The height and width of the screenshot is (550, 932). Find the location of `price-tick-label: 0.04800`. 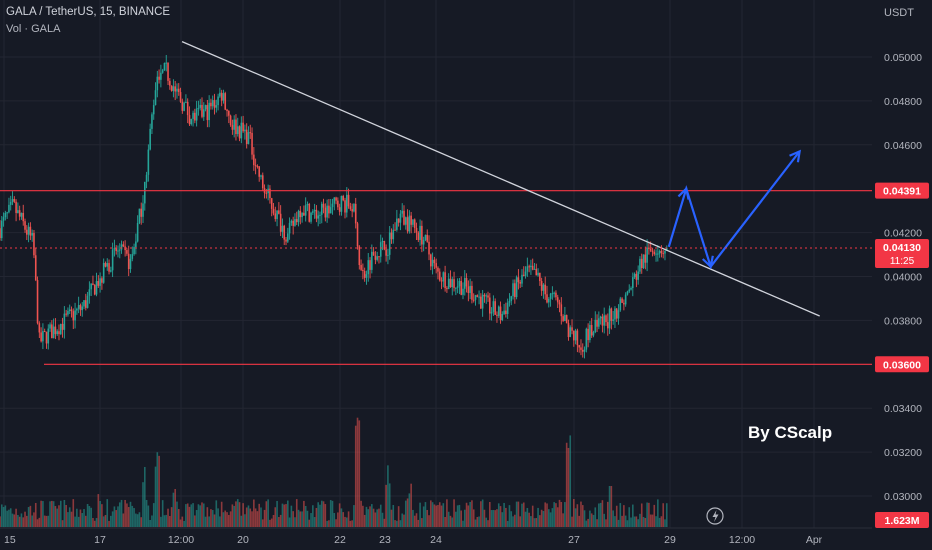

price-tick-label: 0.04800 is located at coordinates (903, 102).